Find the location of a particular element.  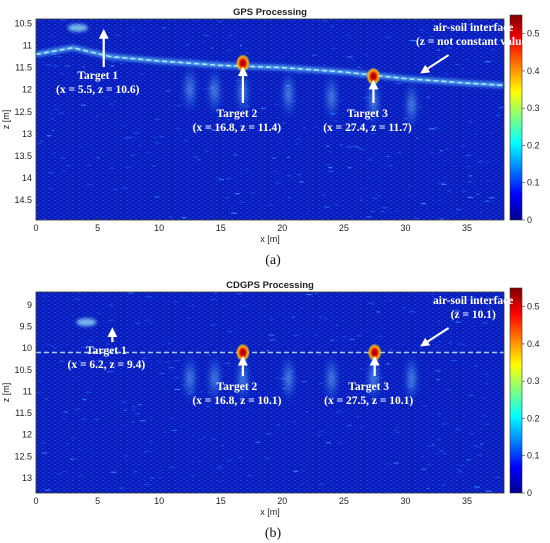

colorbar-tick-label: 0.5 is located at coordinates (533, 307).